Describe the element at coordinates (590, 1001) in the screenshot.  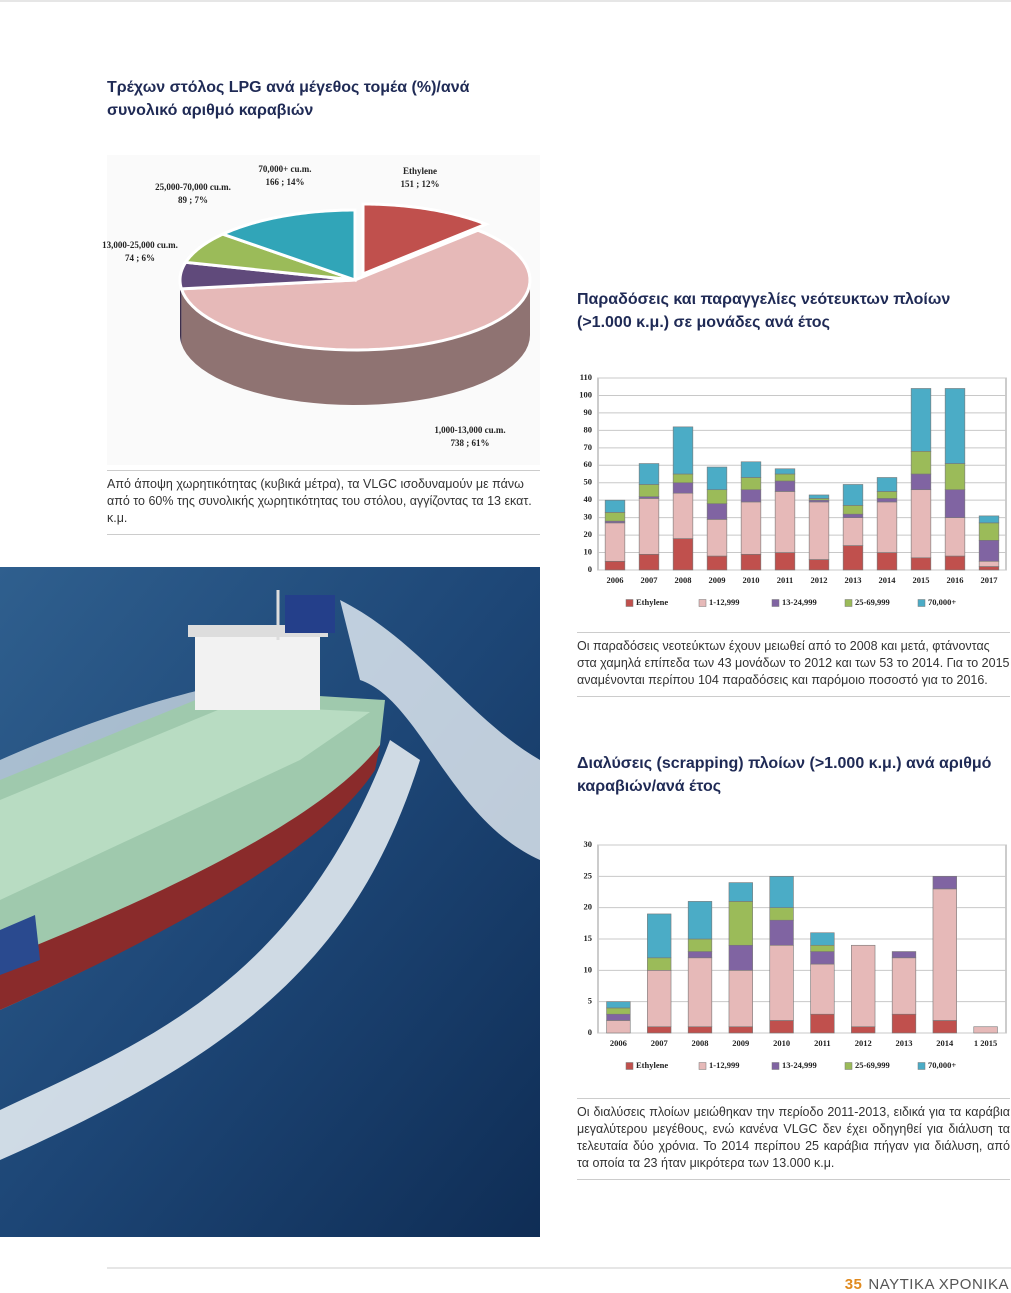
I see `y-tick-label: 5` at that location.